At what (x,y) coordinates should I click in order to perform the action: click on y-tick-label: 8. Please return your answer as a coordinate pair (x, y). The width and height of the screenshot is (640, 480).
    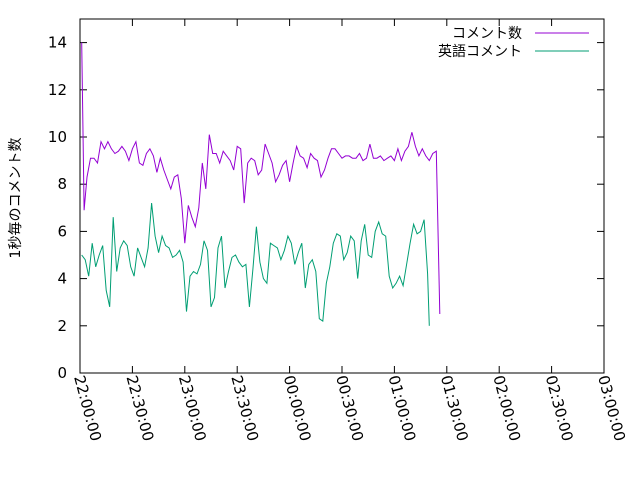
    Looking at the image, I should click on (62, 184).